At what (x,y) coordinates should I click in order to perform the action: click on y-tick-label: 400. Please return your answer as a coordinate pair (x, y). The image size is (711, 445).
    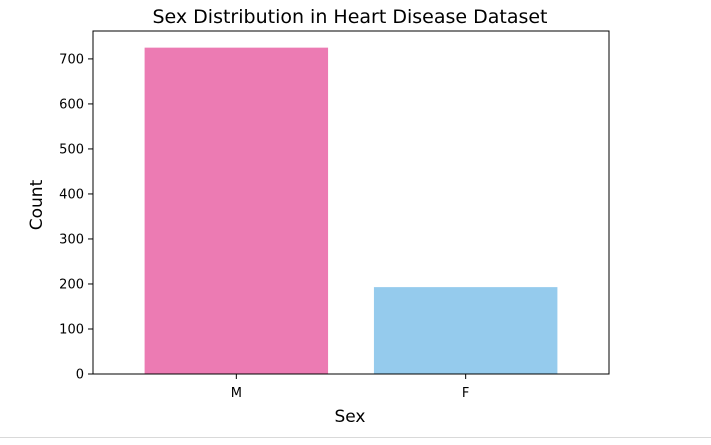
    Looking at the image, I should click on (71, 194).